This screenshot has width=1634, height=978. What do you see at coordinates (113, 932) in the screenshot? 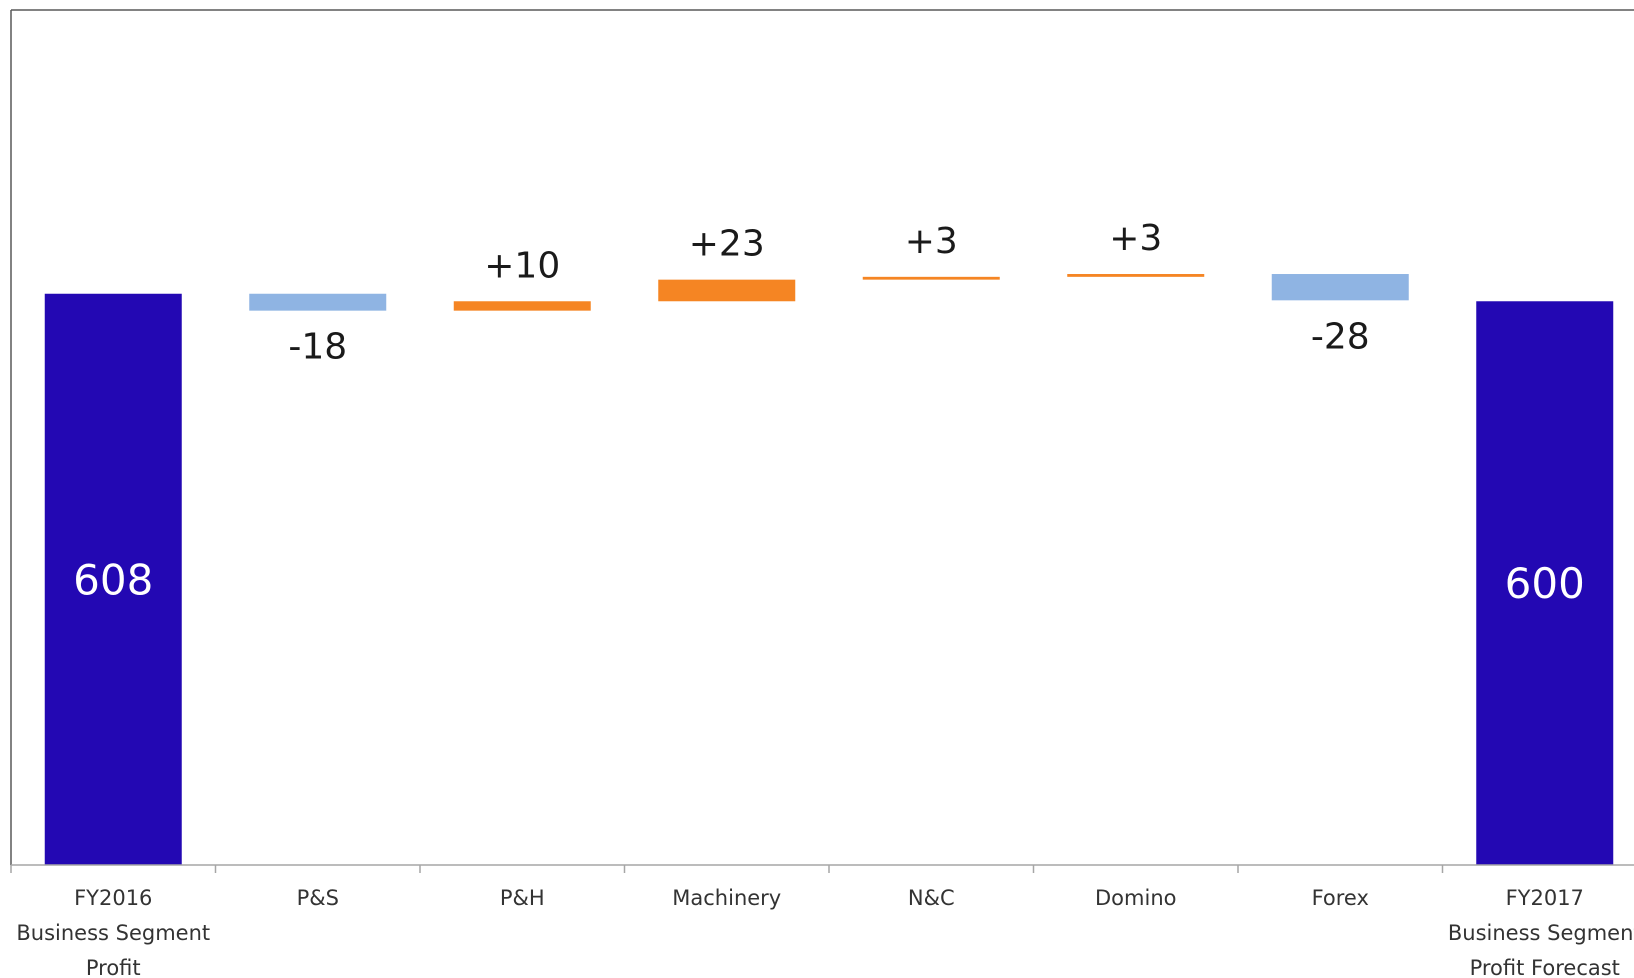
I see `x-tick-label-0: FY2016 Business Segment Profit` at bounding box center [113, 932].